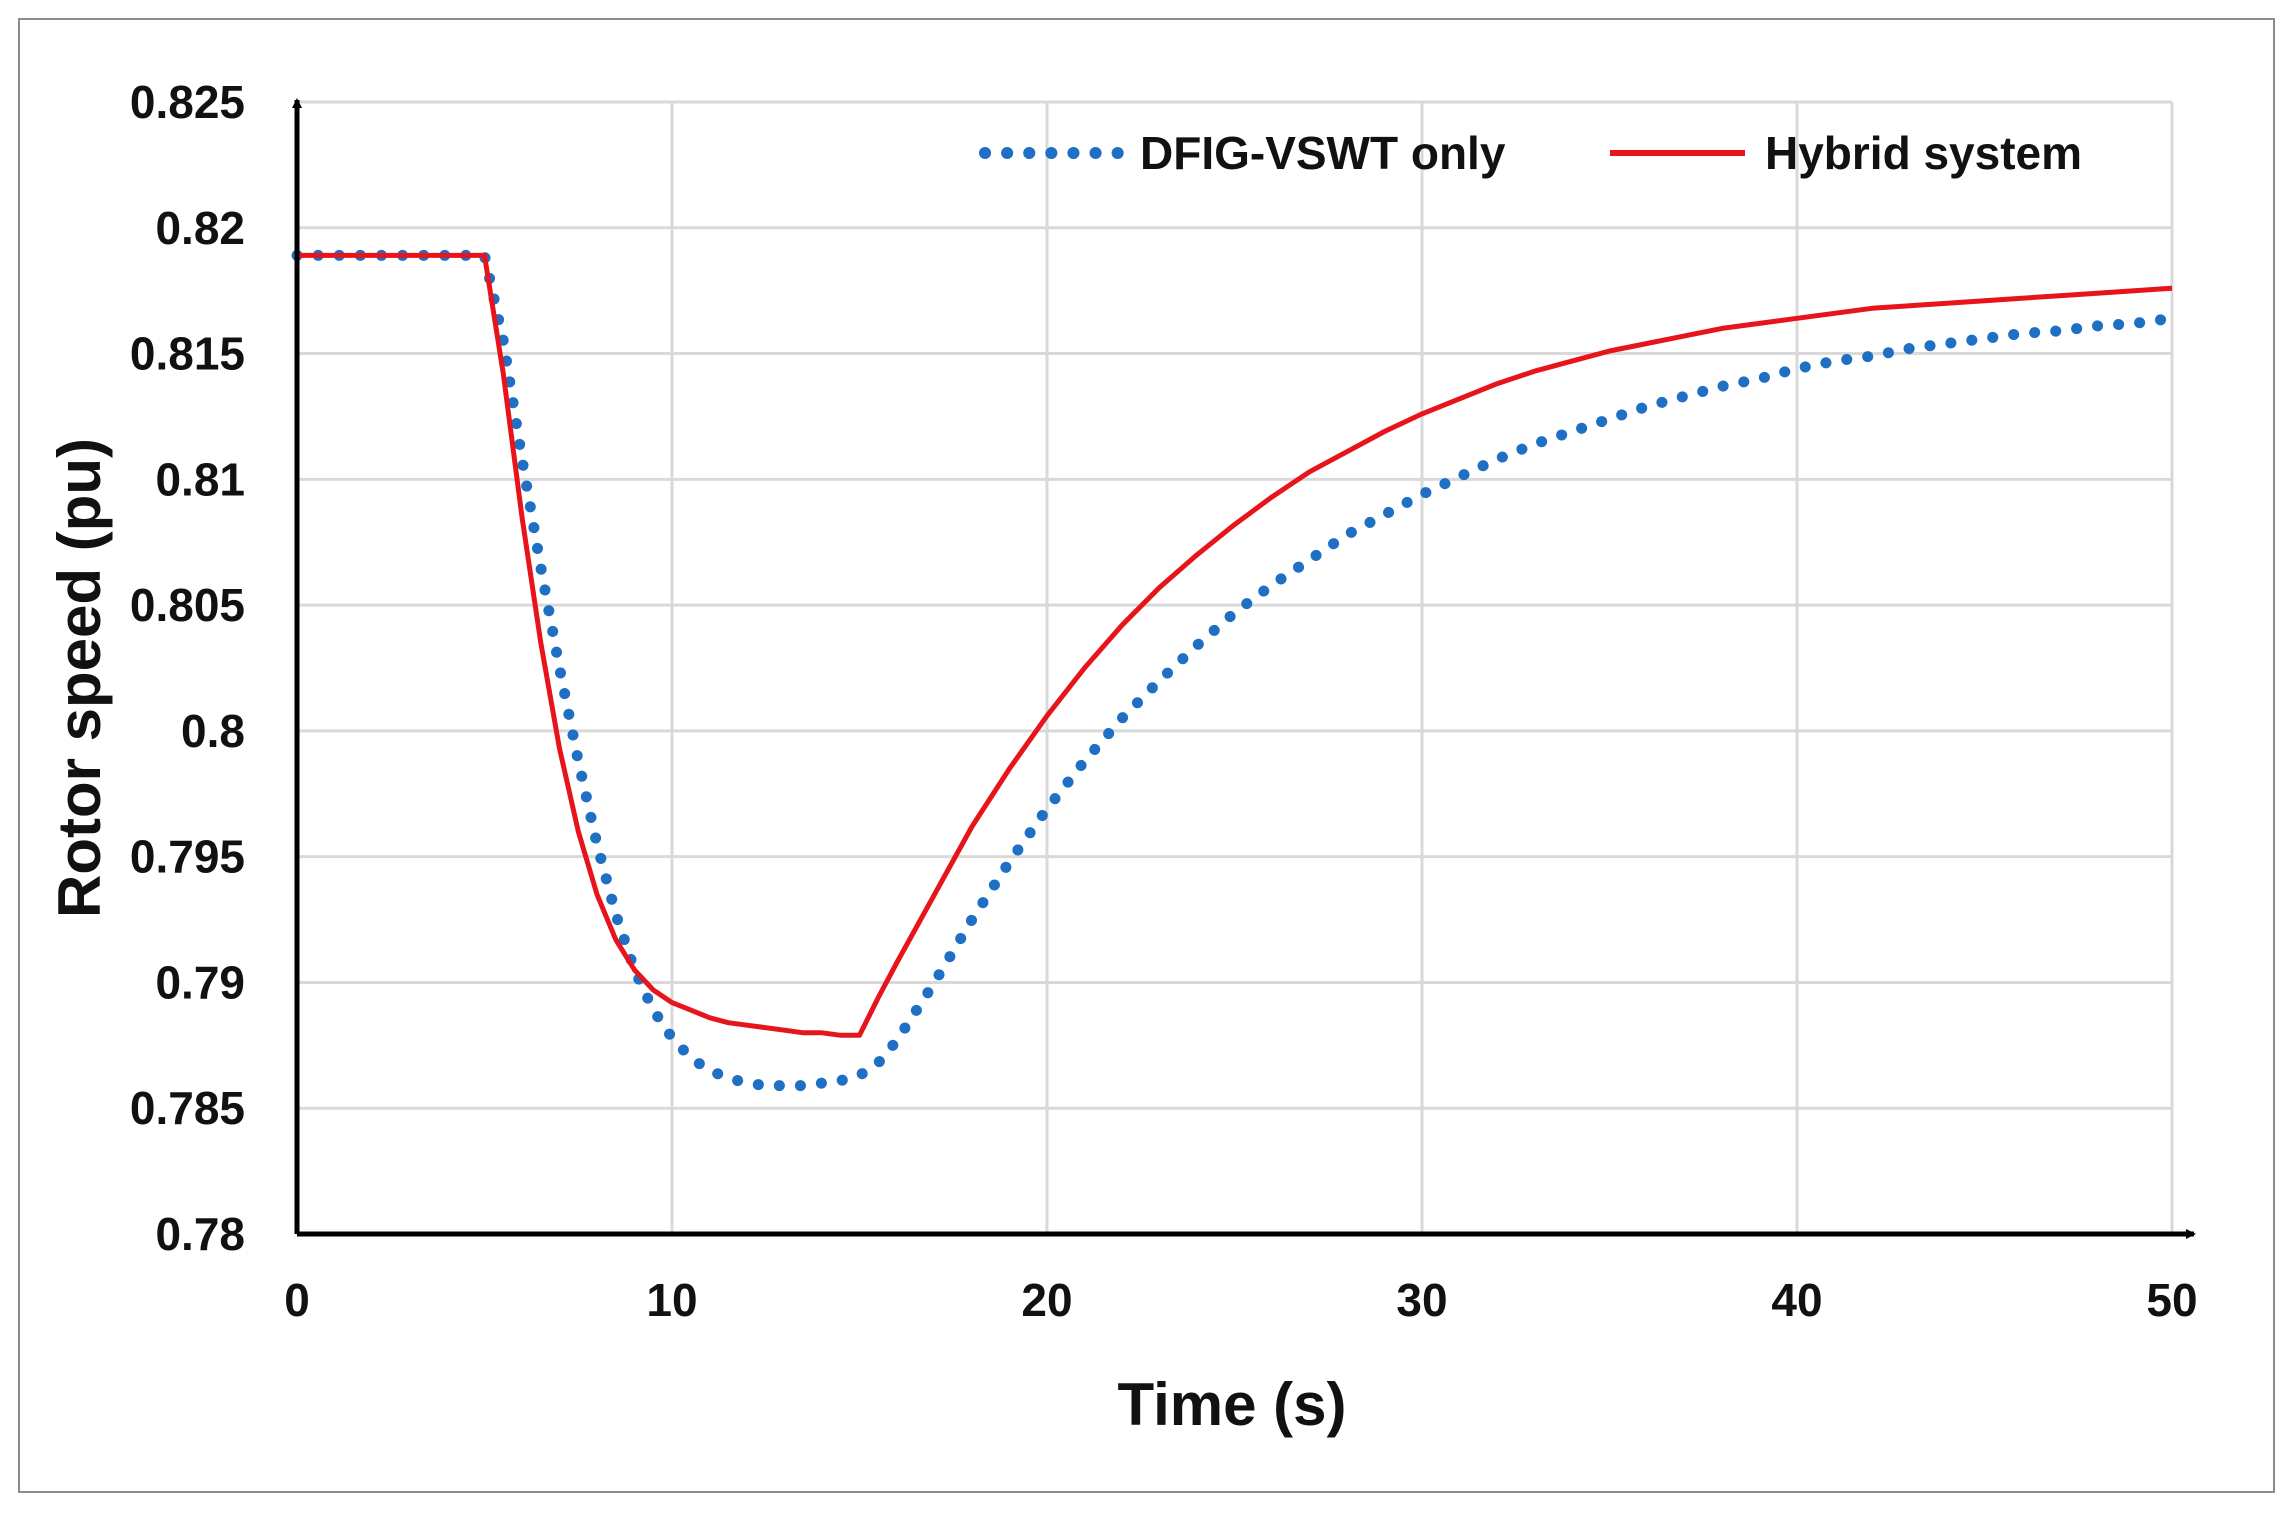 This screenshot has width=2295, height=1517. What do you see at coordinates (1421, 1300) in the screenshot?
I see `x-tick-label: 30` at bounding box center [1421, 1300].